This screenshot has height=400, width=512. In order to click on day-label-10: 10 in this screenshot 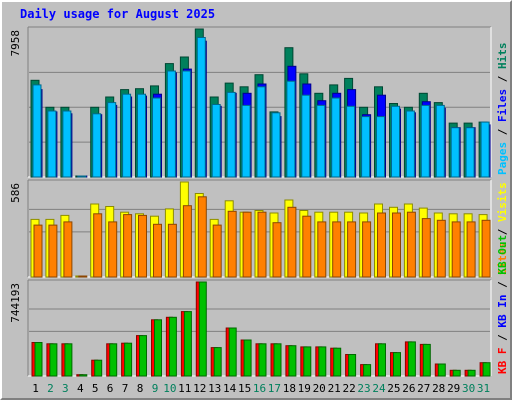, I will do `click(169, 388)`.